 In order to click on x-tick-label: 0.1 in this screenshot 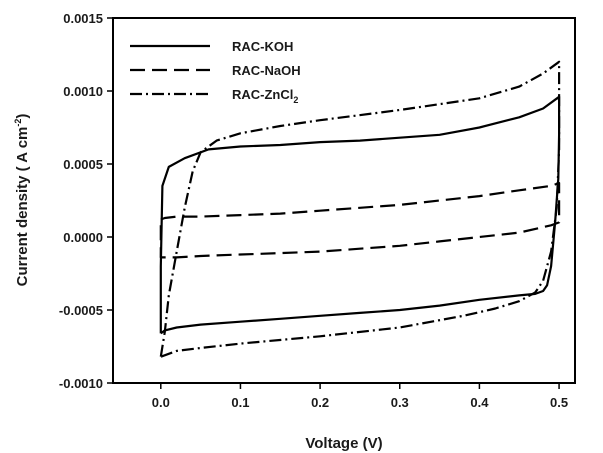, I will do `click(240, 402)`.